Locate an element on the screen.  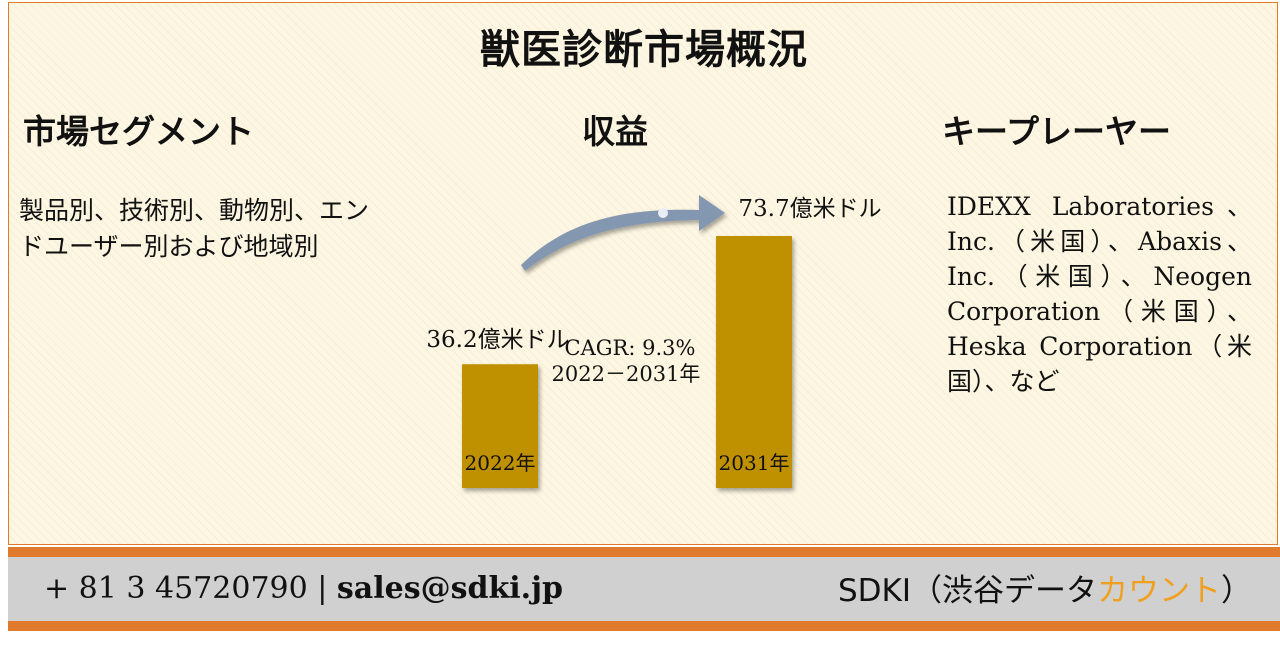
footer-top-stripe is located at coordinates (644, 552).